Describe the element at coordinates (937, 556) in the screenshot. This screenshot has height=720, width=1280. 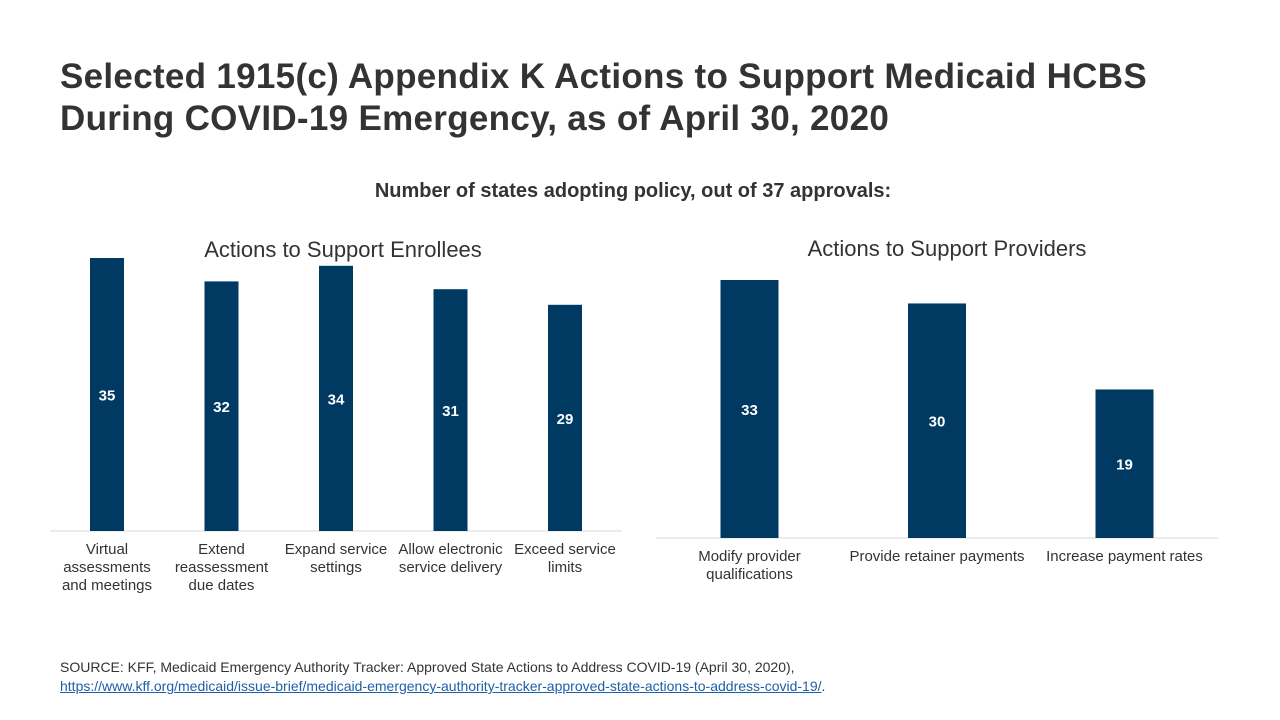
I see `providers-category-label-2: Provide retainer payments` at that location.